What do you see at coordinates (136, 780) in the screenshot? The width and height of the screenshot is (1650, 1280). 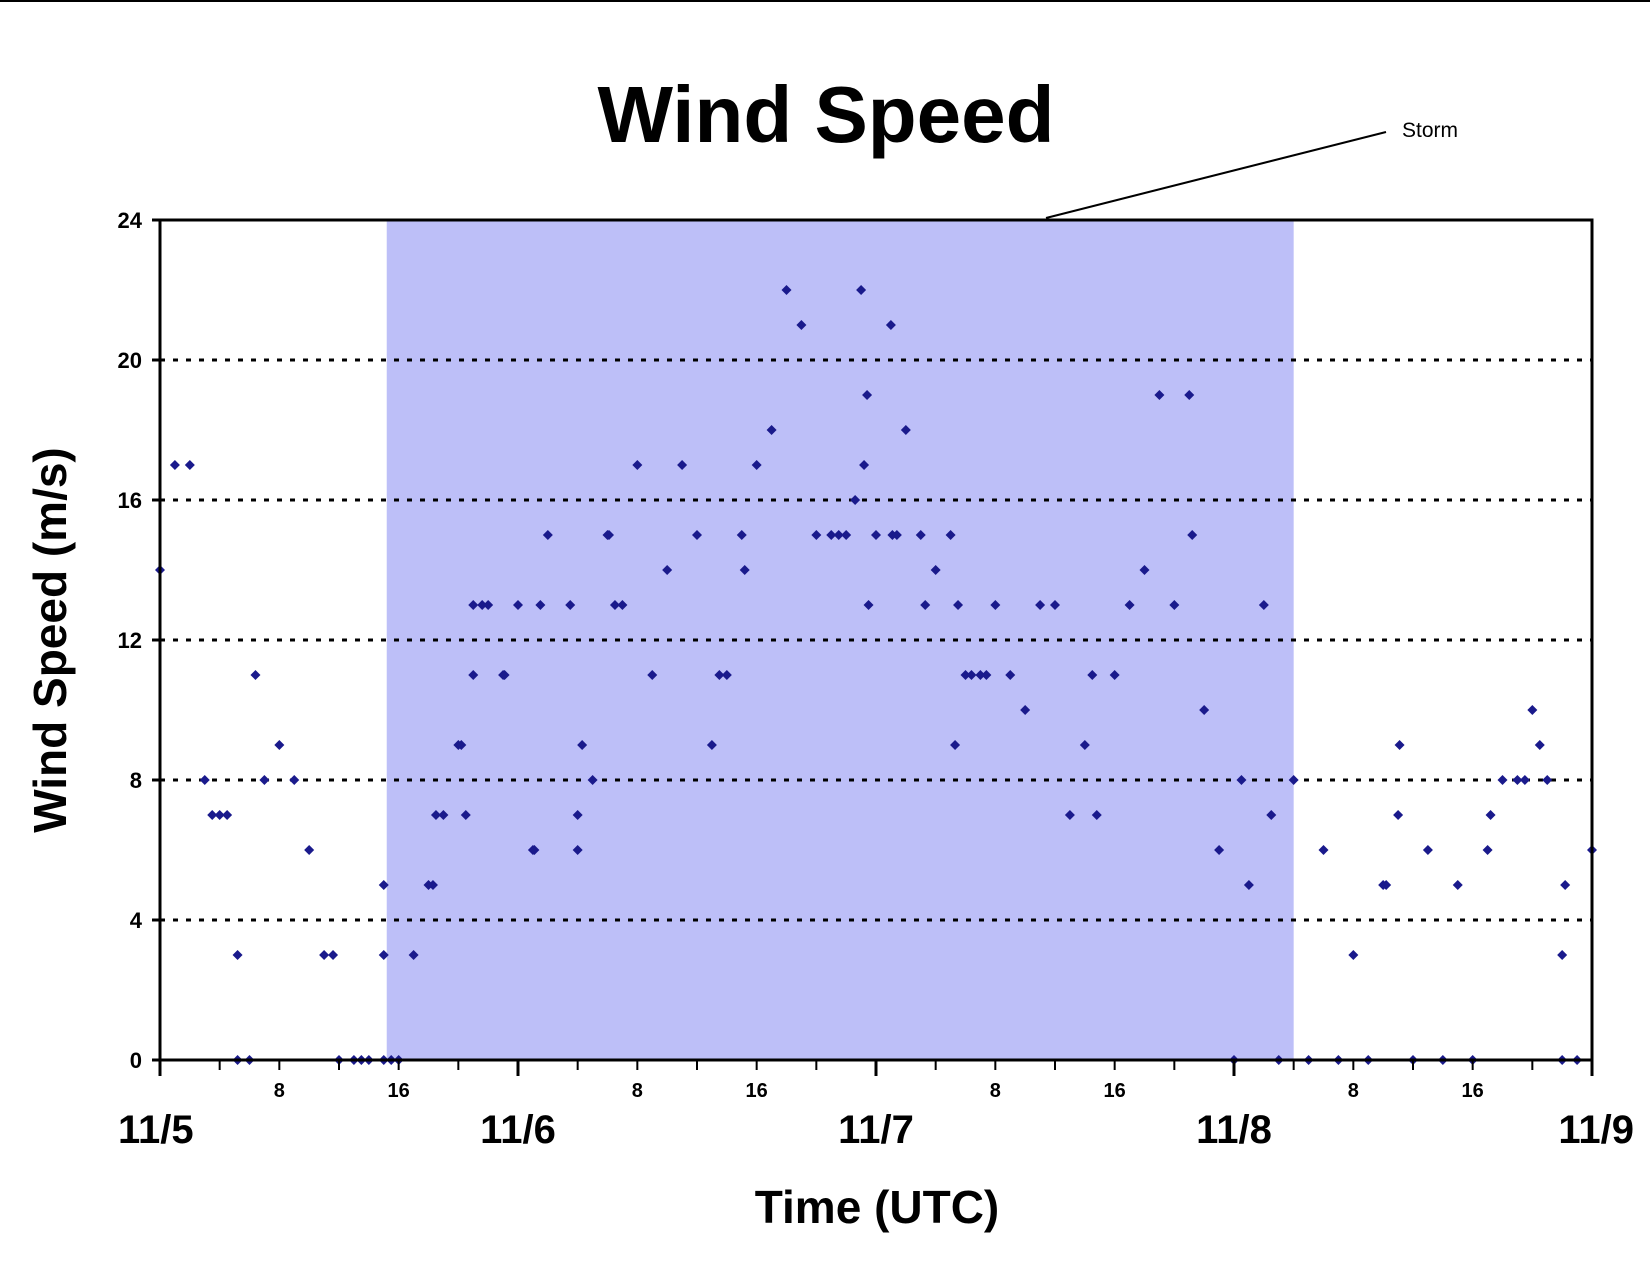 I see `y-tick-label: 8` at bounding box center [136, 780].